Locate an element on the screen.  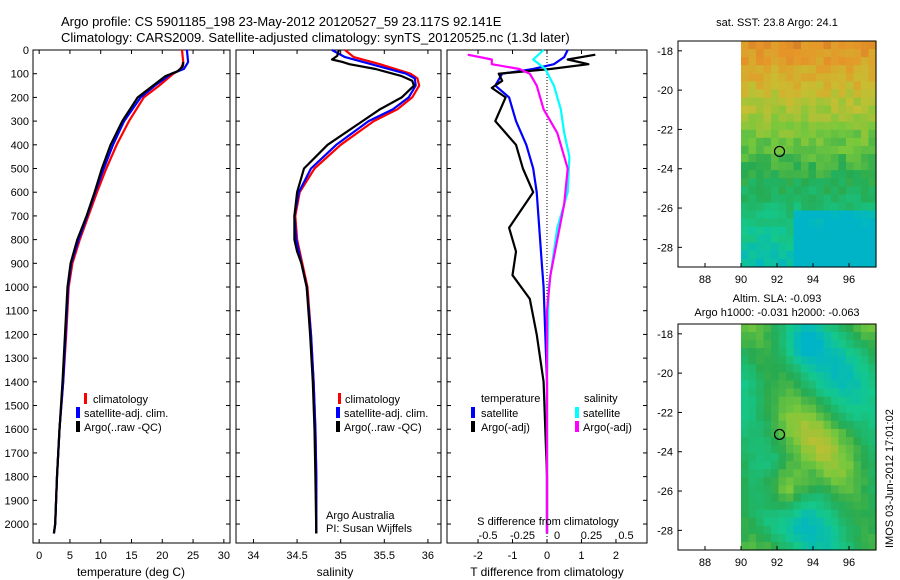
series-line-argo-raw-qc- is located at coordinates (118, 297).